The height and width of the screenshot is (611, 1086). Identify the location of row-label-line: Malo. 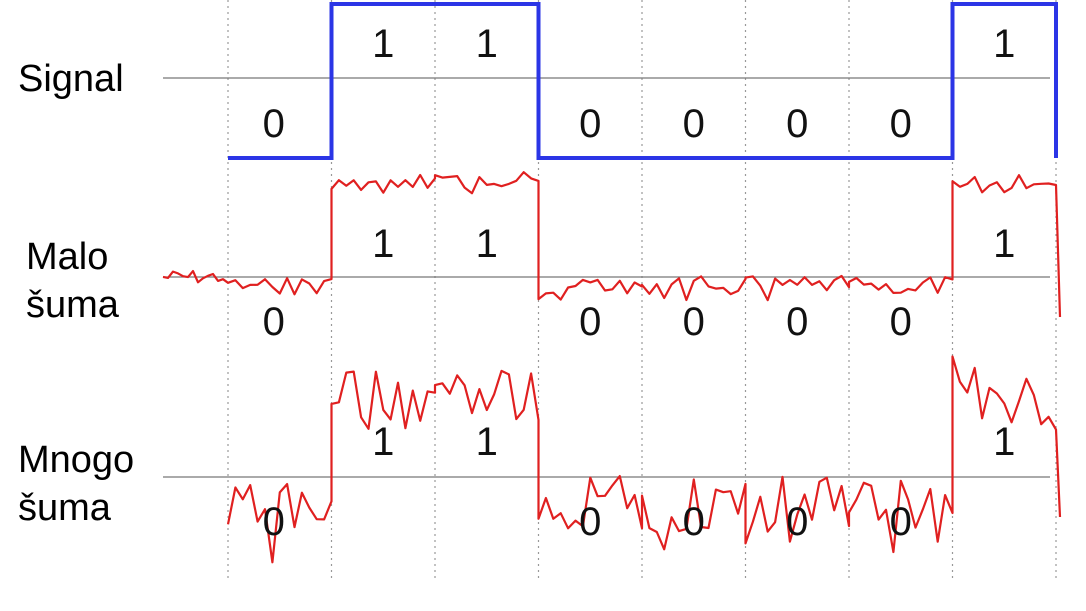
(67, 257).